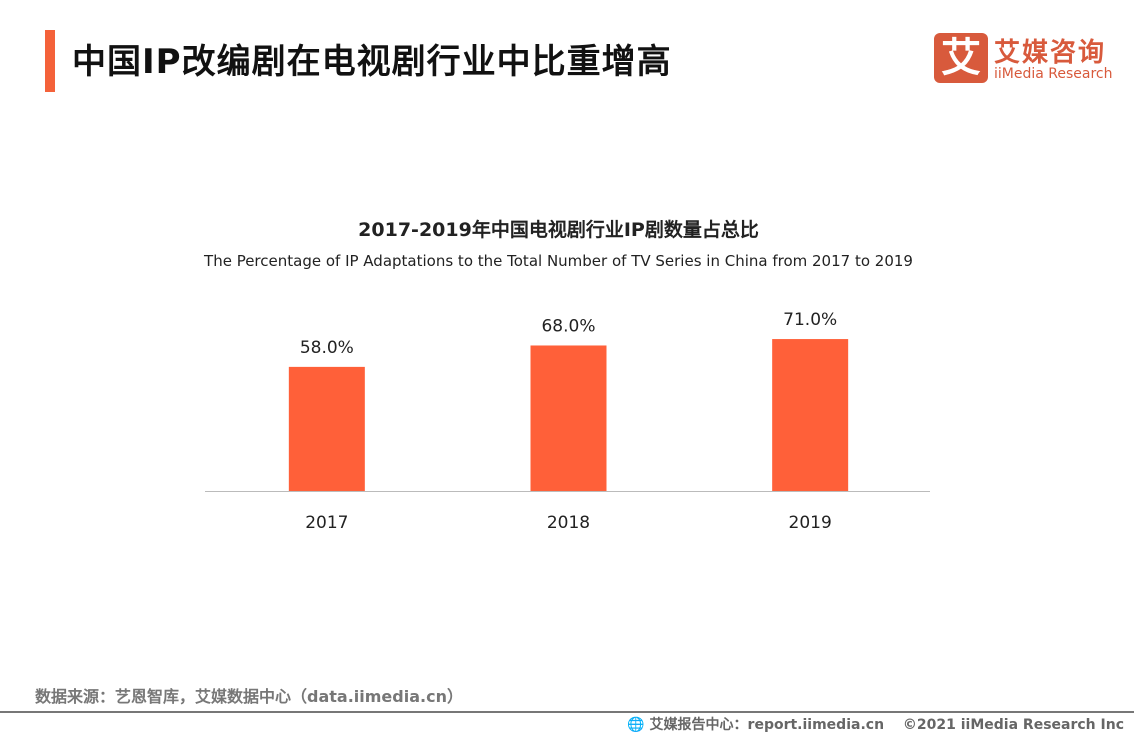 The image size is (1134, 737). I want to click on footer-divider, so click(567, 712).